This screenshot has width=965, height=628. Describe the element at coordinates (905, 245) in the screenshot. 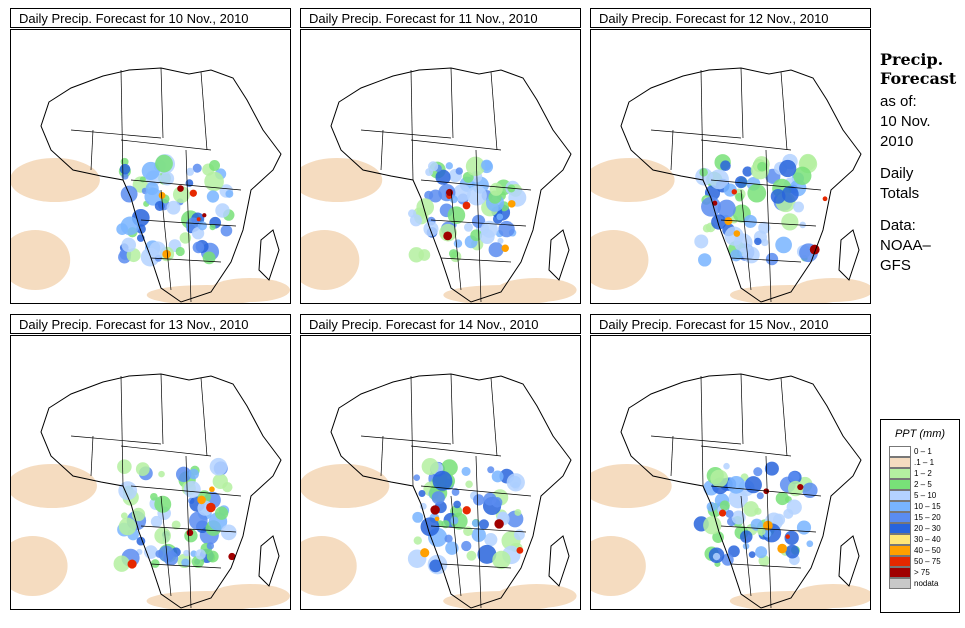

I see `data-source-2: NOAA–` at that location.